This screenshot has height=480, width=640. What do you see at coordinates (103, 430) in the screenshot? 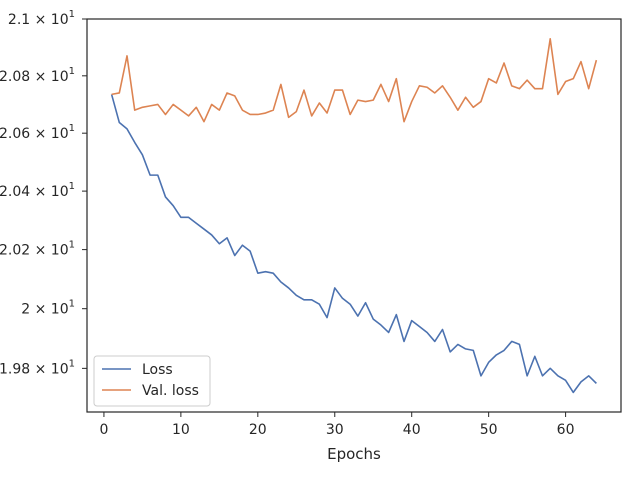
I see `x-tick-label: 0` at bounding box center [103, 430].